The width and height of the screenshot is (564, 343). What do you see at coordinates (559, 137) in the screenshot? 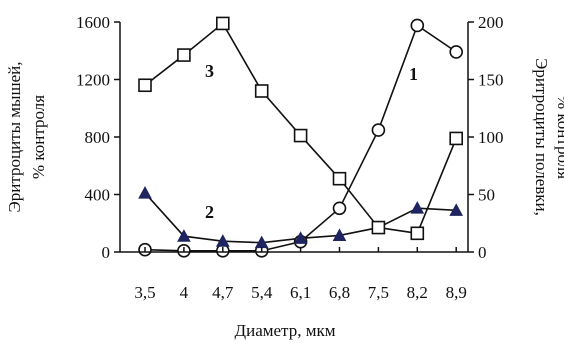
I see `y-axis-right-label-line2: % контроля` at bounding box center [559, 137].